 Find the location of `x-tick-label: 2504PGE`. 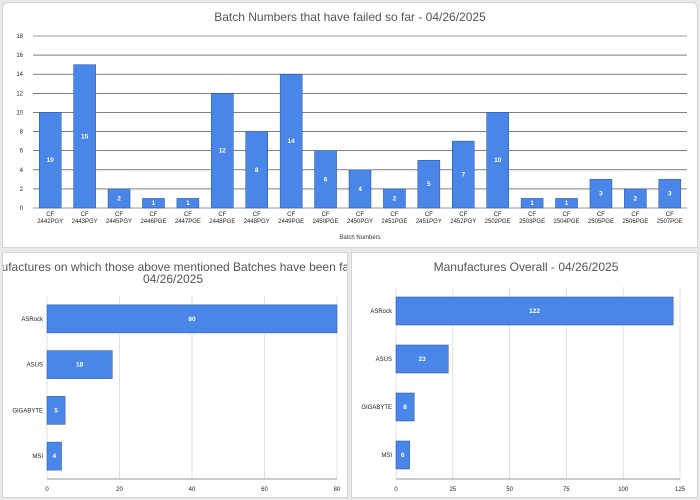

x-tick-label: 2504PGE is located at coordinates (567, 222).